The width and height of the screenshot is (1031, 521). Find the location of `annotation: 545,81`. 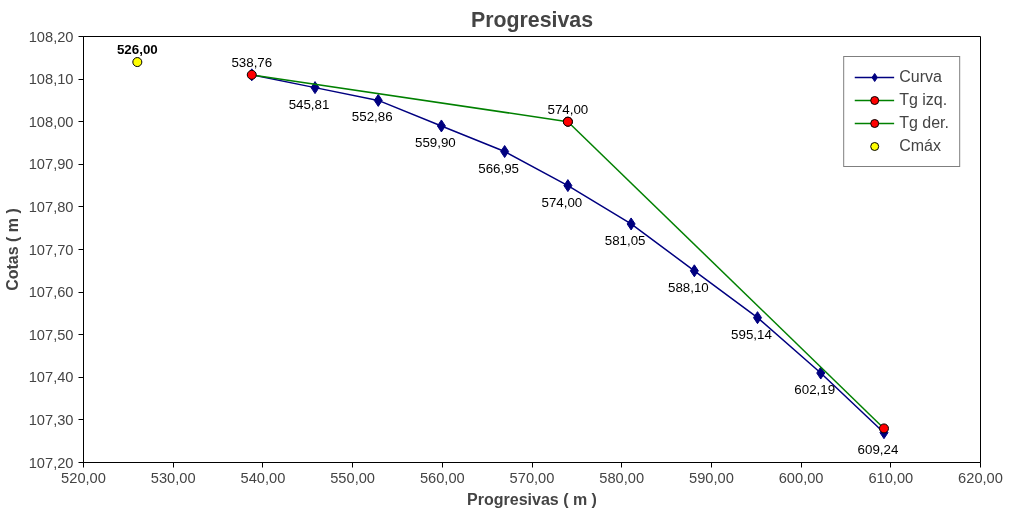

annotation: 545,81 is located at coordinates (309, 104).